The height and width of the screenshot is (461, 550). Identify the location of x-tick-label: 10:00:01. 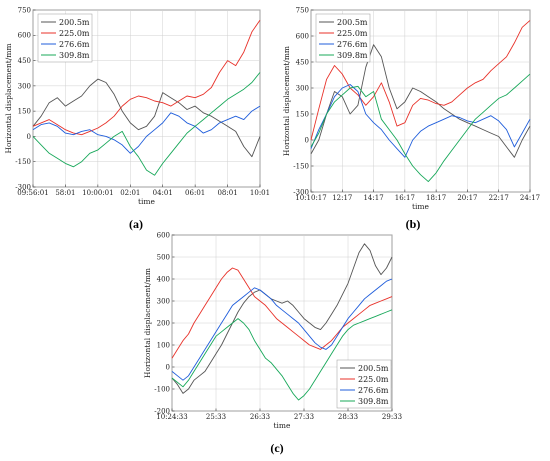
(97, 193).